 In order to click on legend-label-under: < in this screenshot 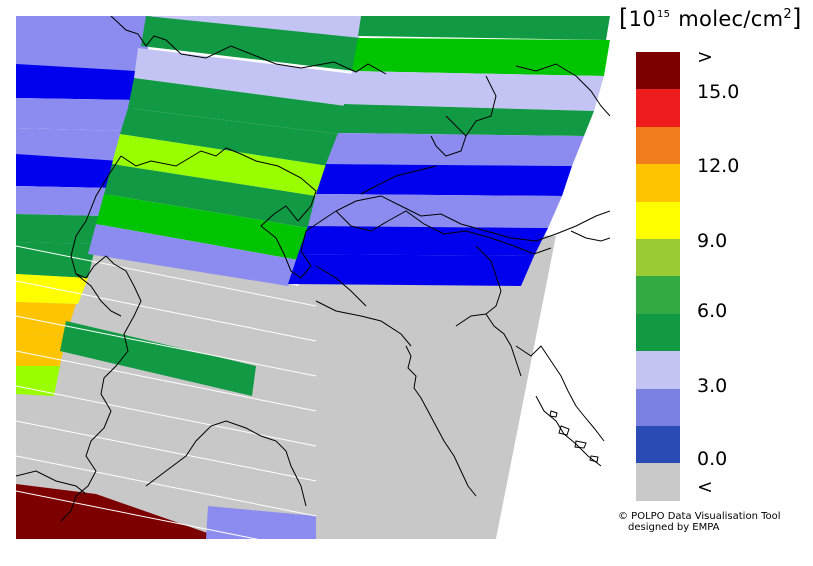, I will do `click(705, 487)`.